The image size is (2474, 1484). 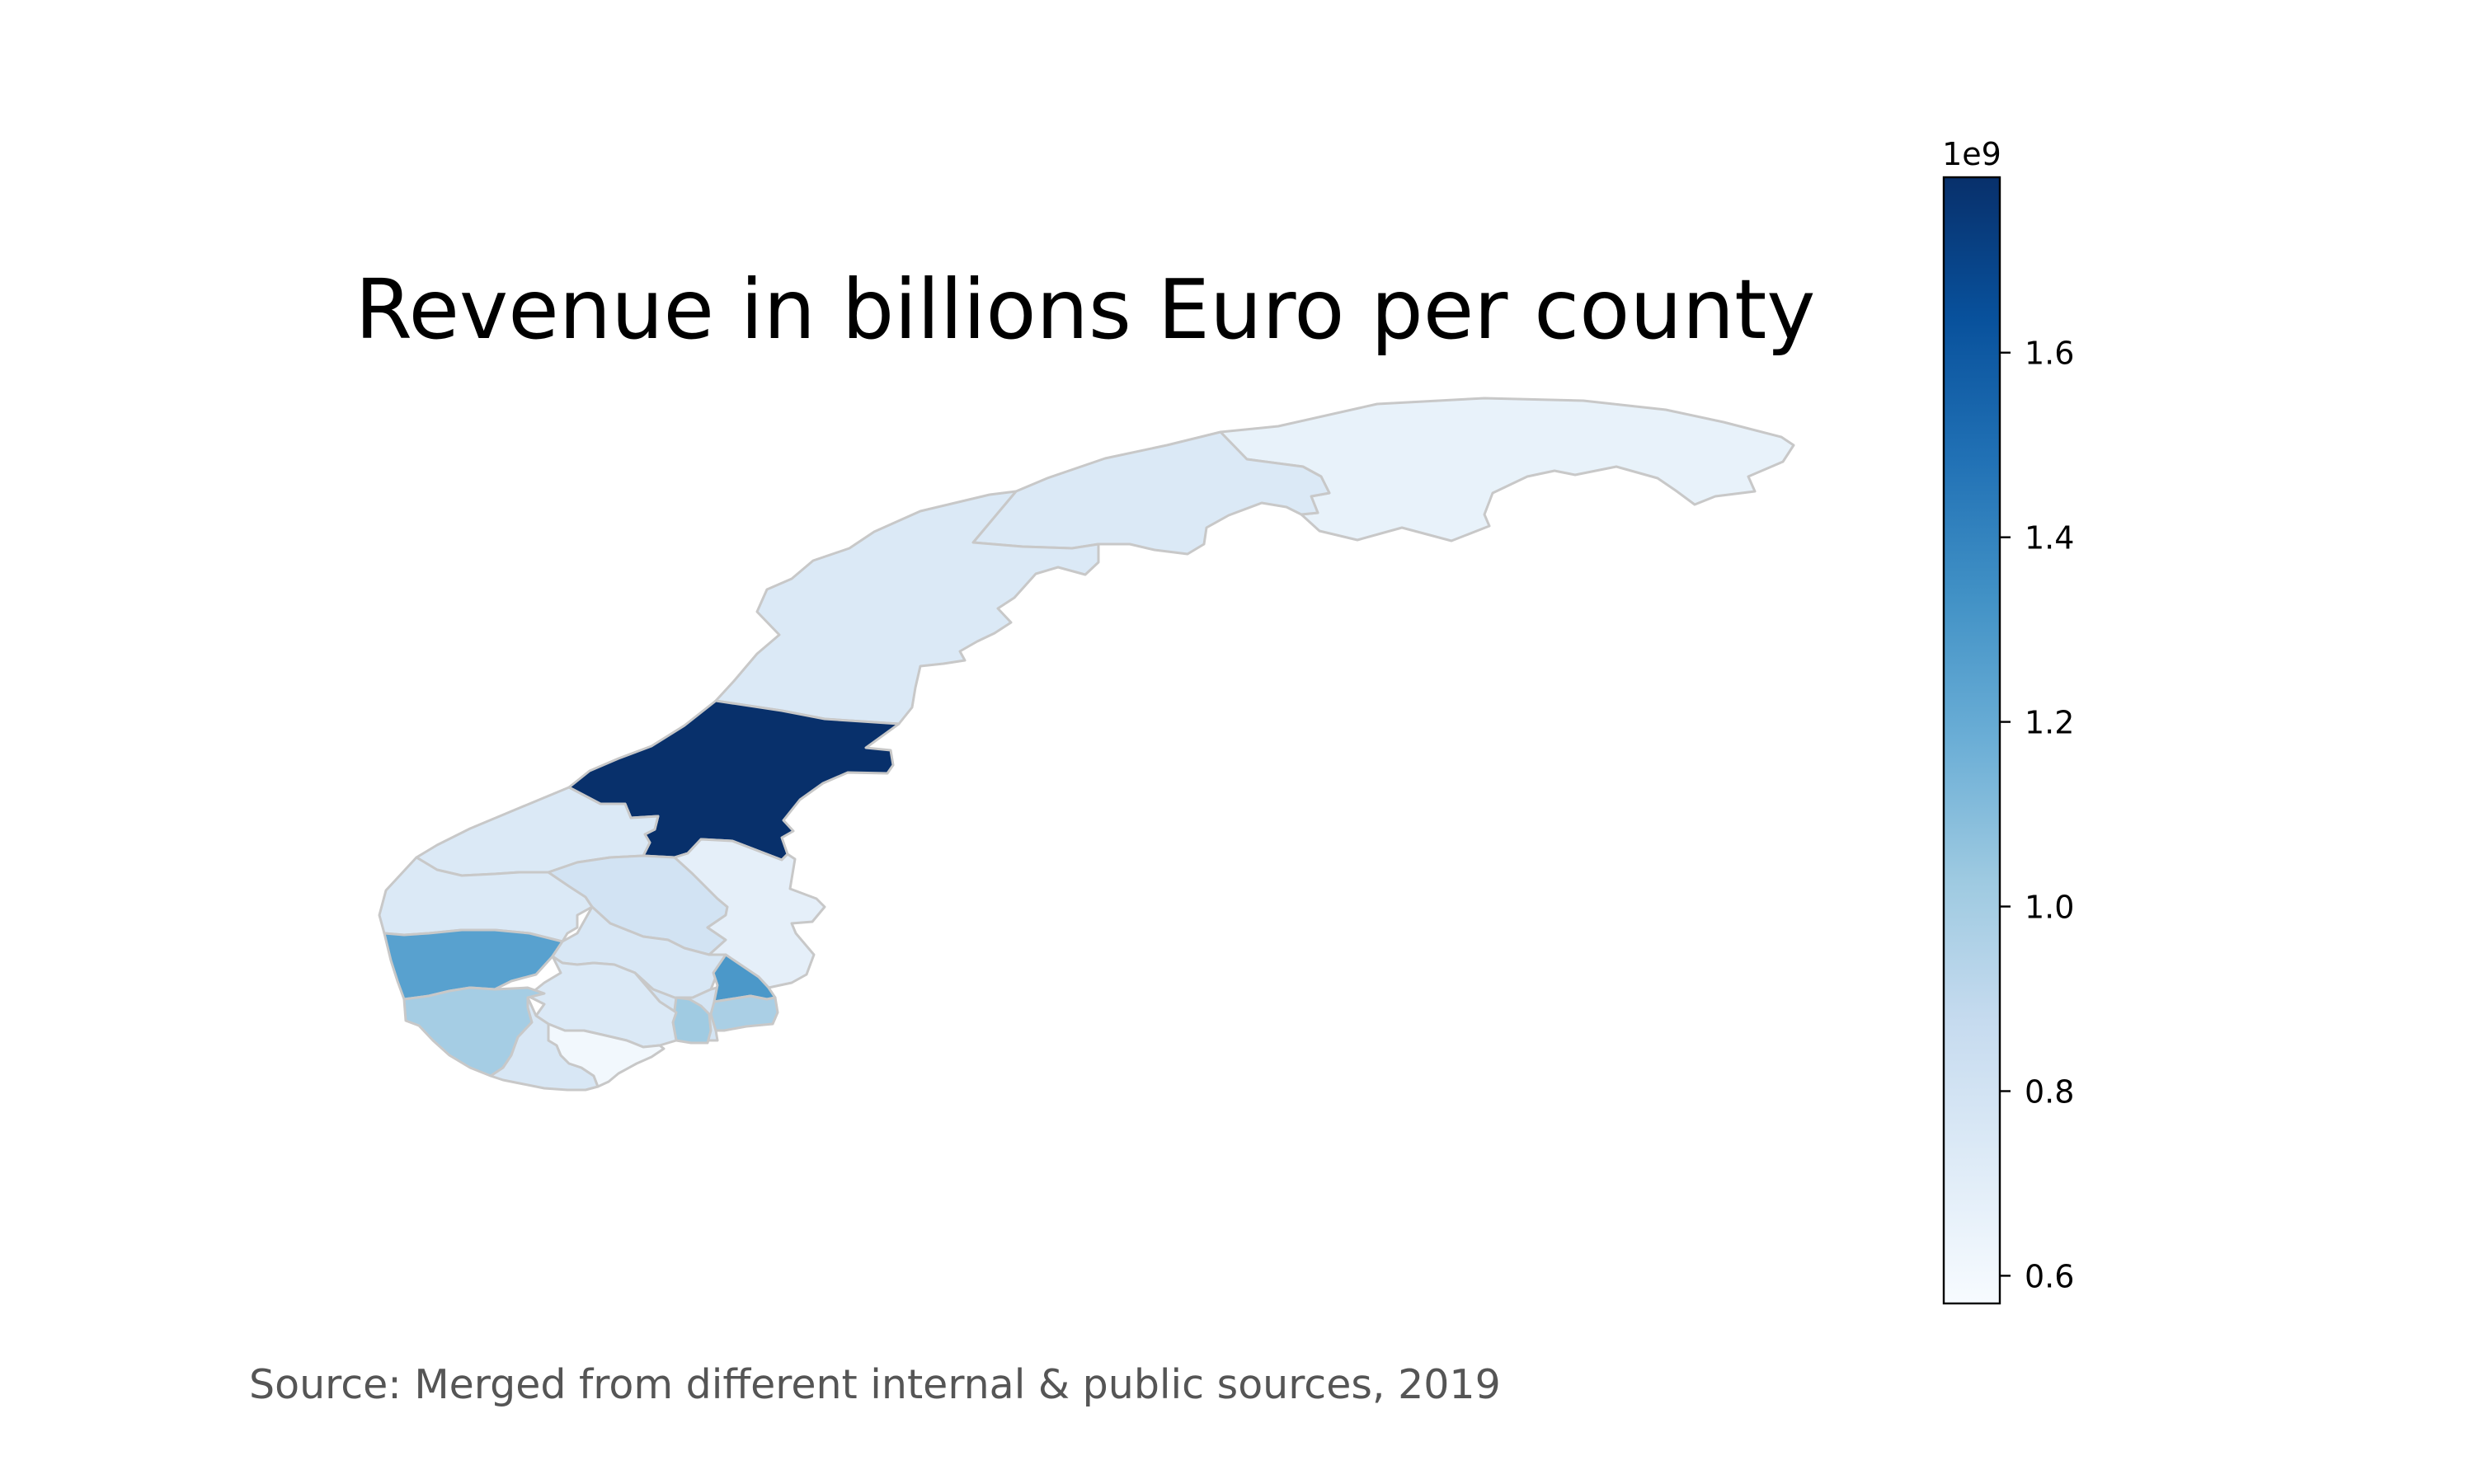 I want to click on colorbar-ticks: 0.6 0.8 1.0 1.2 1.4 1.6, so click(x=2037, y=815).